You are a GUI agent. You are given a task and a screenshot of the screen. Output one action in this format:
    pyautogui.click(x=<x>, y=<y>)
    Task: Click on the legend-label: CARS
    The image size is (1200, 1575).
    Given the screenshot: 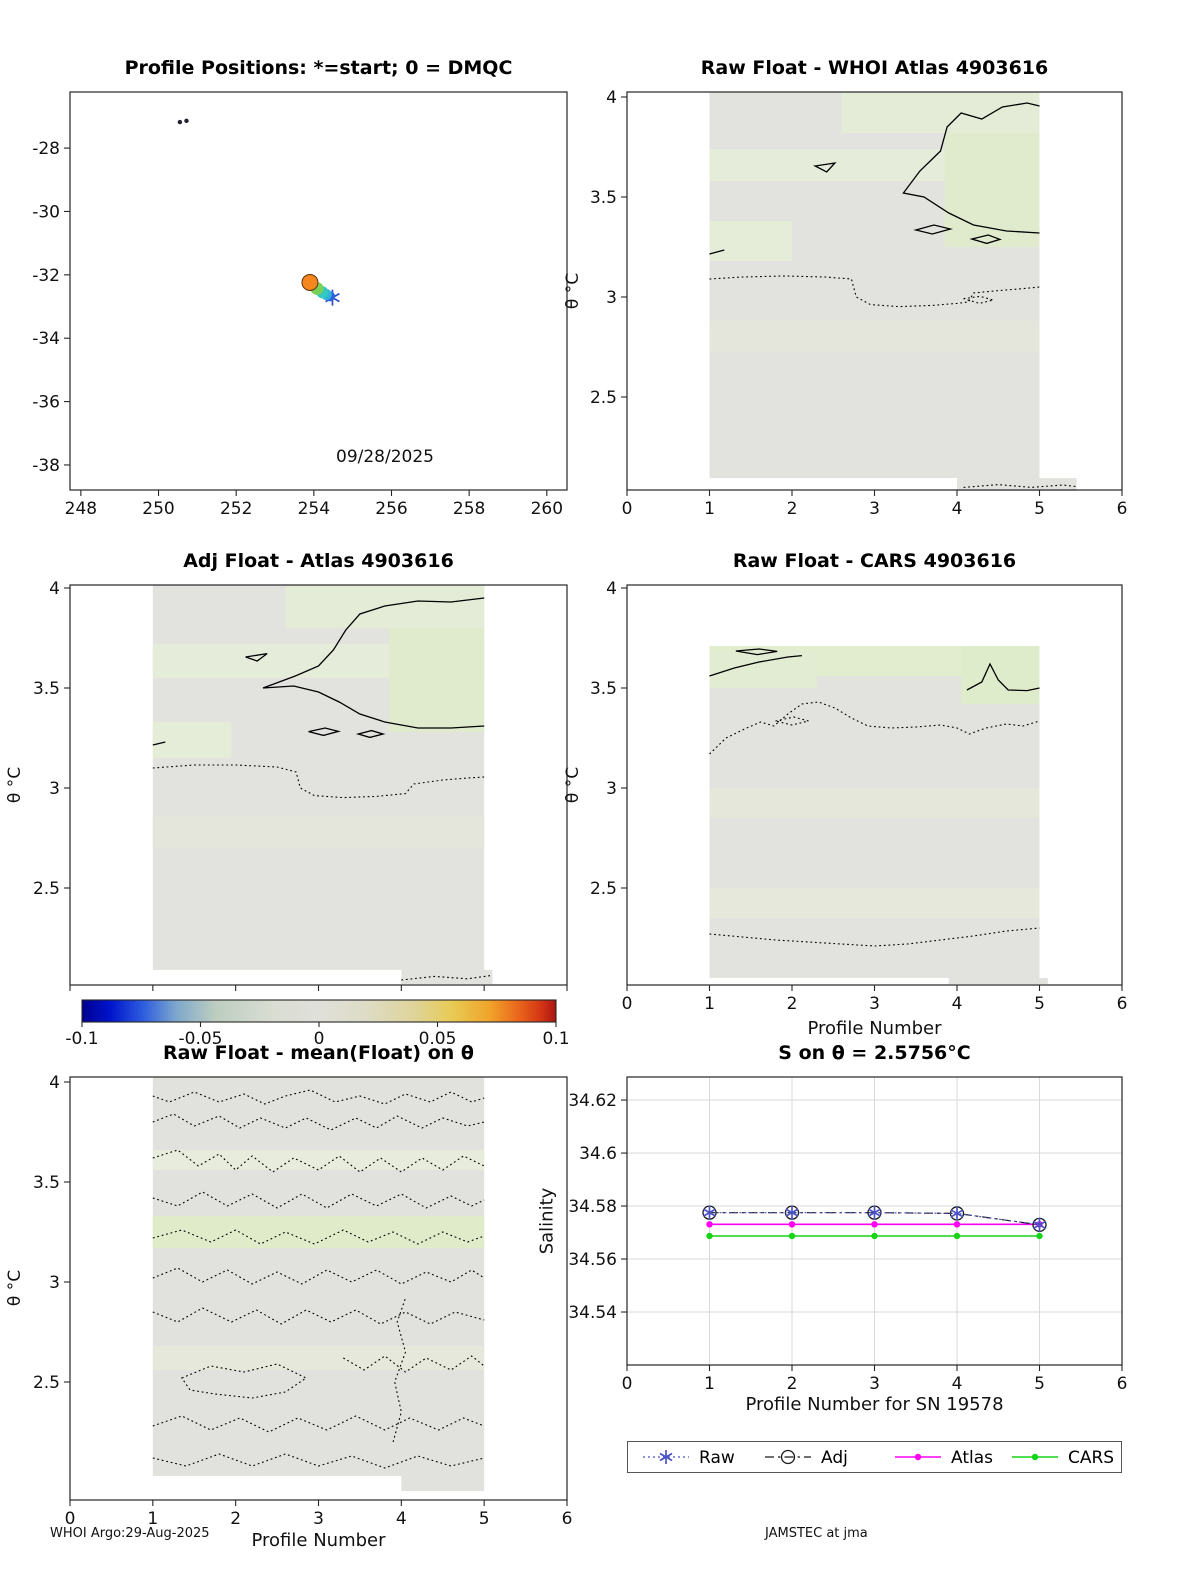 What is the action you would take?
    pyautogui.click(x=1091, y=1458)
    